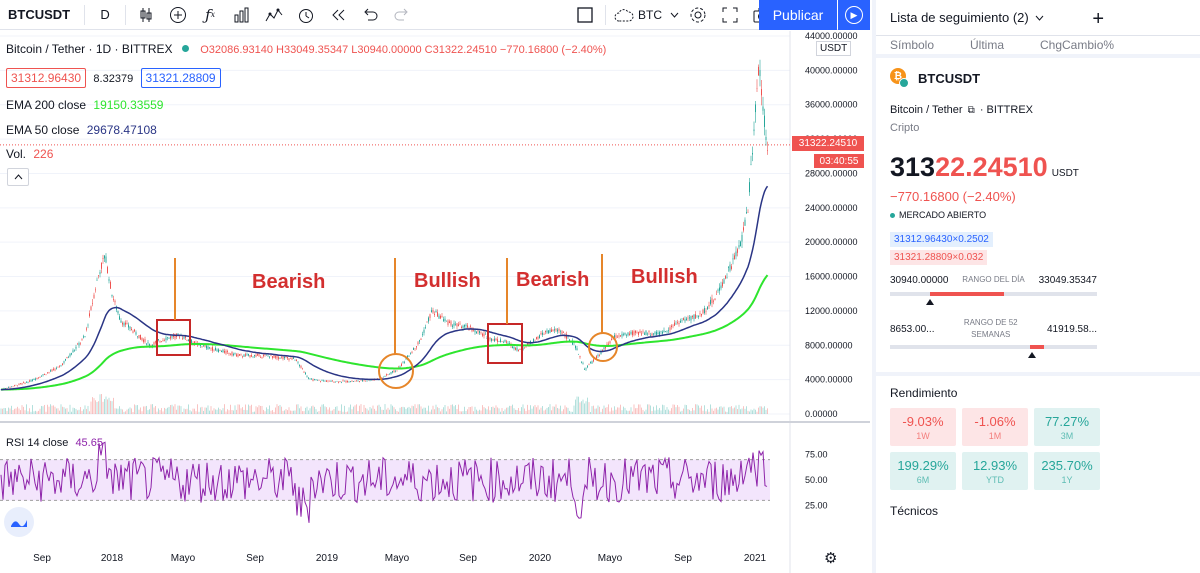 This screenshot has width=1200, height=573. I want to click on symbol-search-button: BTCUSDT, so click(39, 14).